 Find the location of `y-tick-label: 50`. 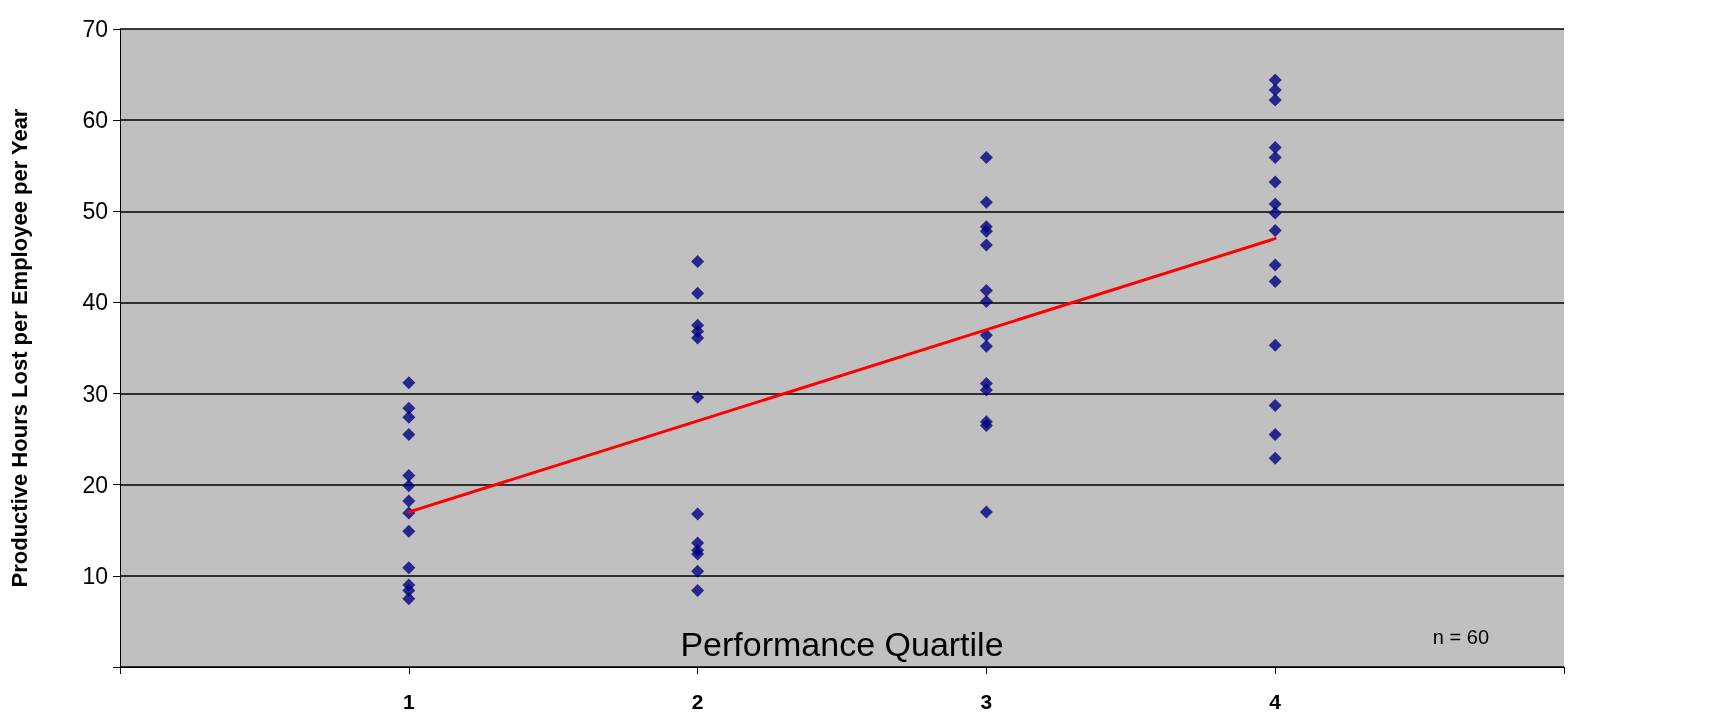

y-tick-label: 50 is located at coordinates (95, 211).